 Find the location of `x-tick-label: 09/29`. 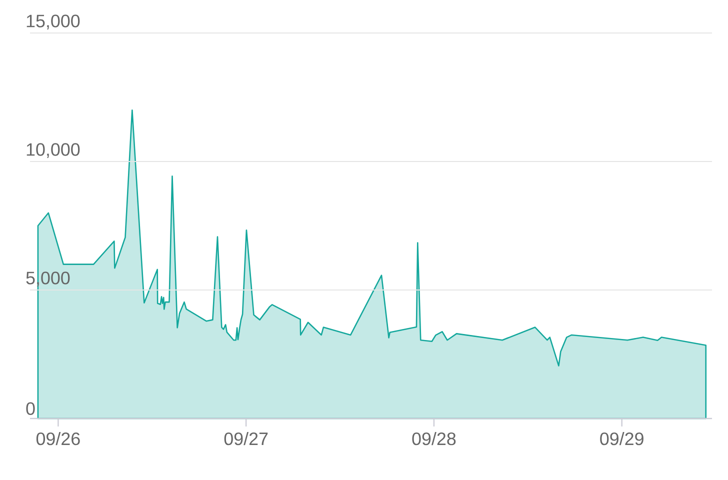

x-tick-label: 09/29 is located at coordinates (622, 439).